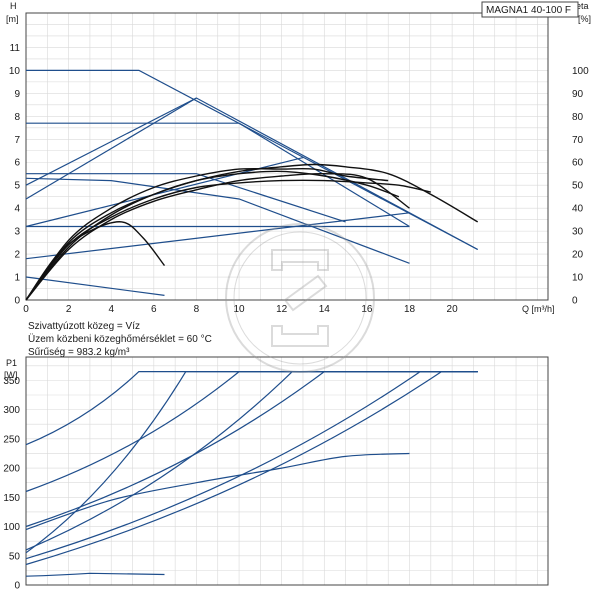 The height and width of the screenshot is (605, 600). I want to click on power-y-tick-label: 50, so click(15, 556).